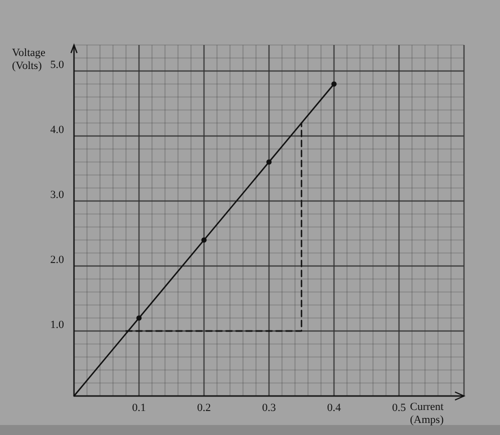  Describe the element at coordinates (427, 413) in the screenshot. I see `x-axis-title: Current (Amps)` at that location.